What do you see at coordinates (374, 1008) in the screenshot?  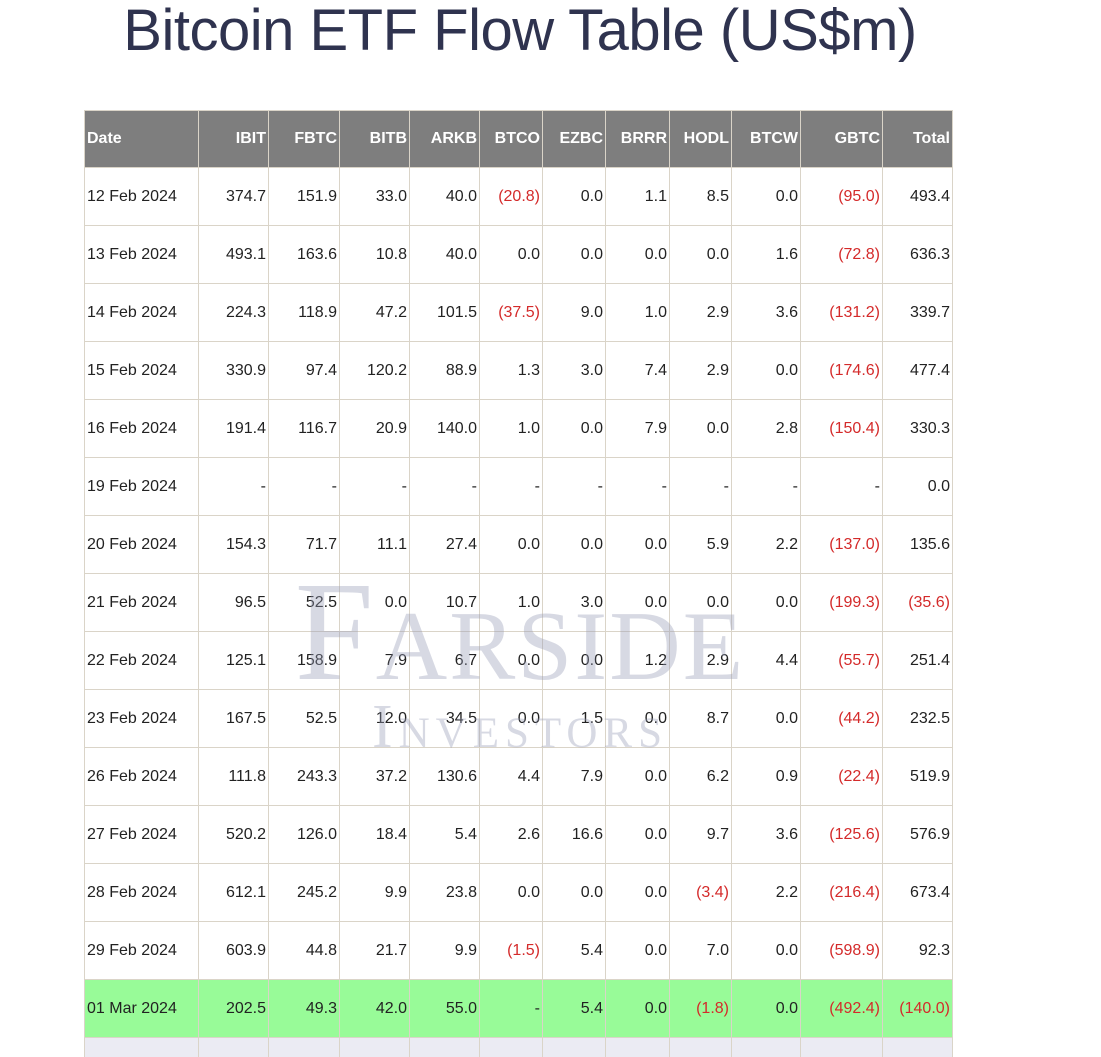 I see `flow-cell-bitb: 42.0` at bounding box center [374, 1008].